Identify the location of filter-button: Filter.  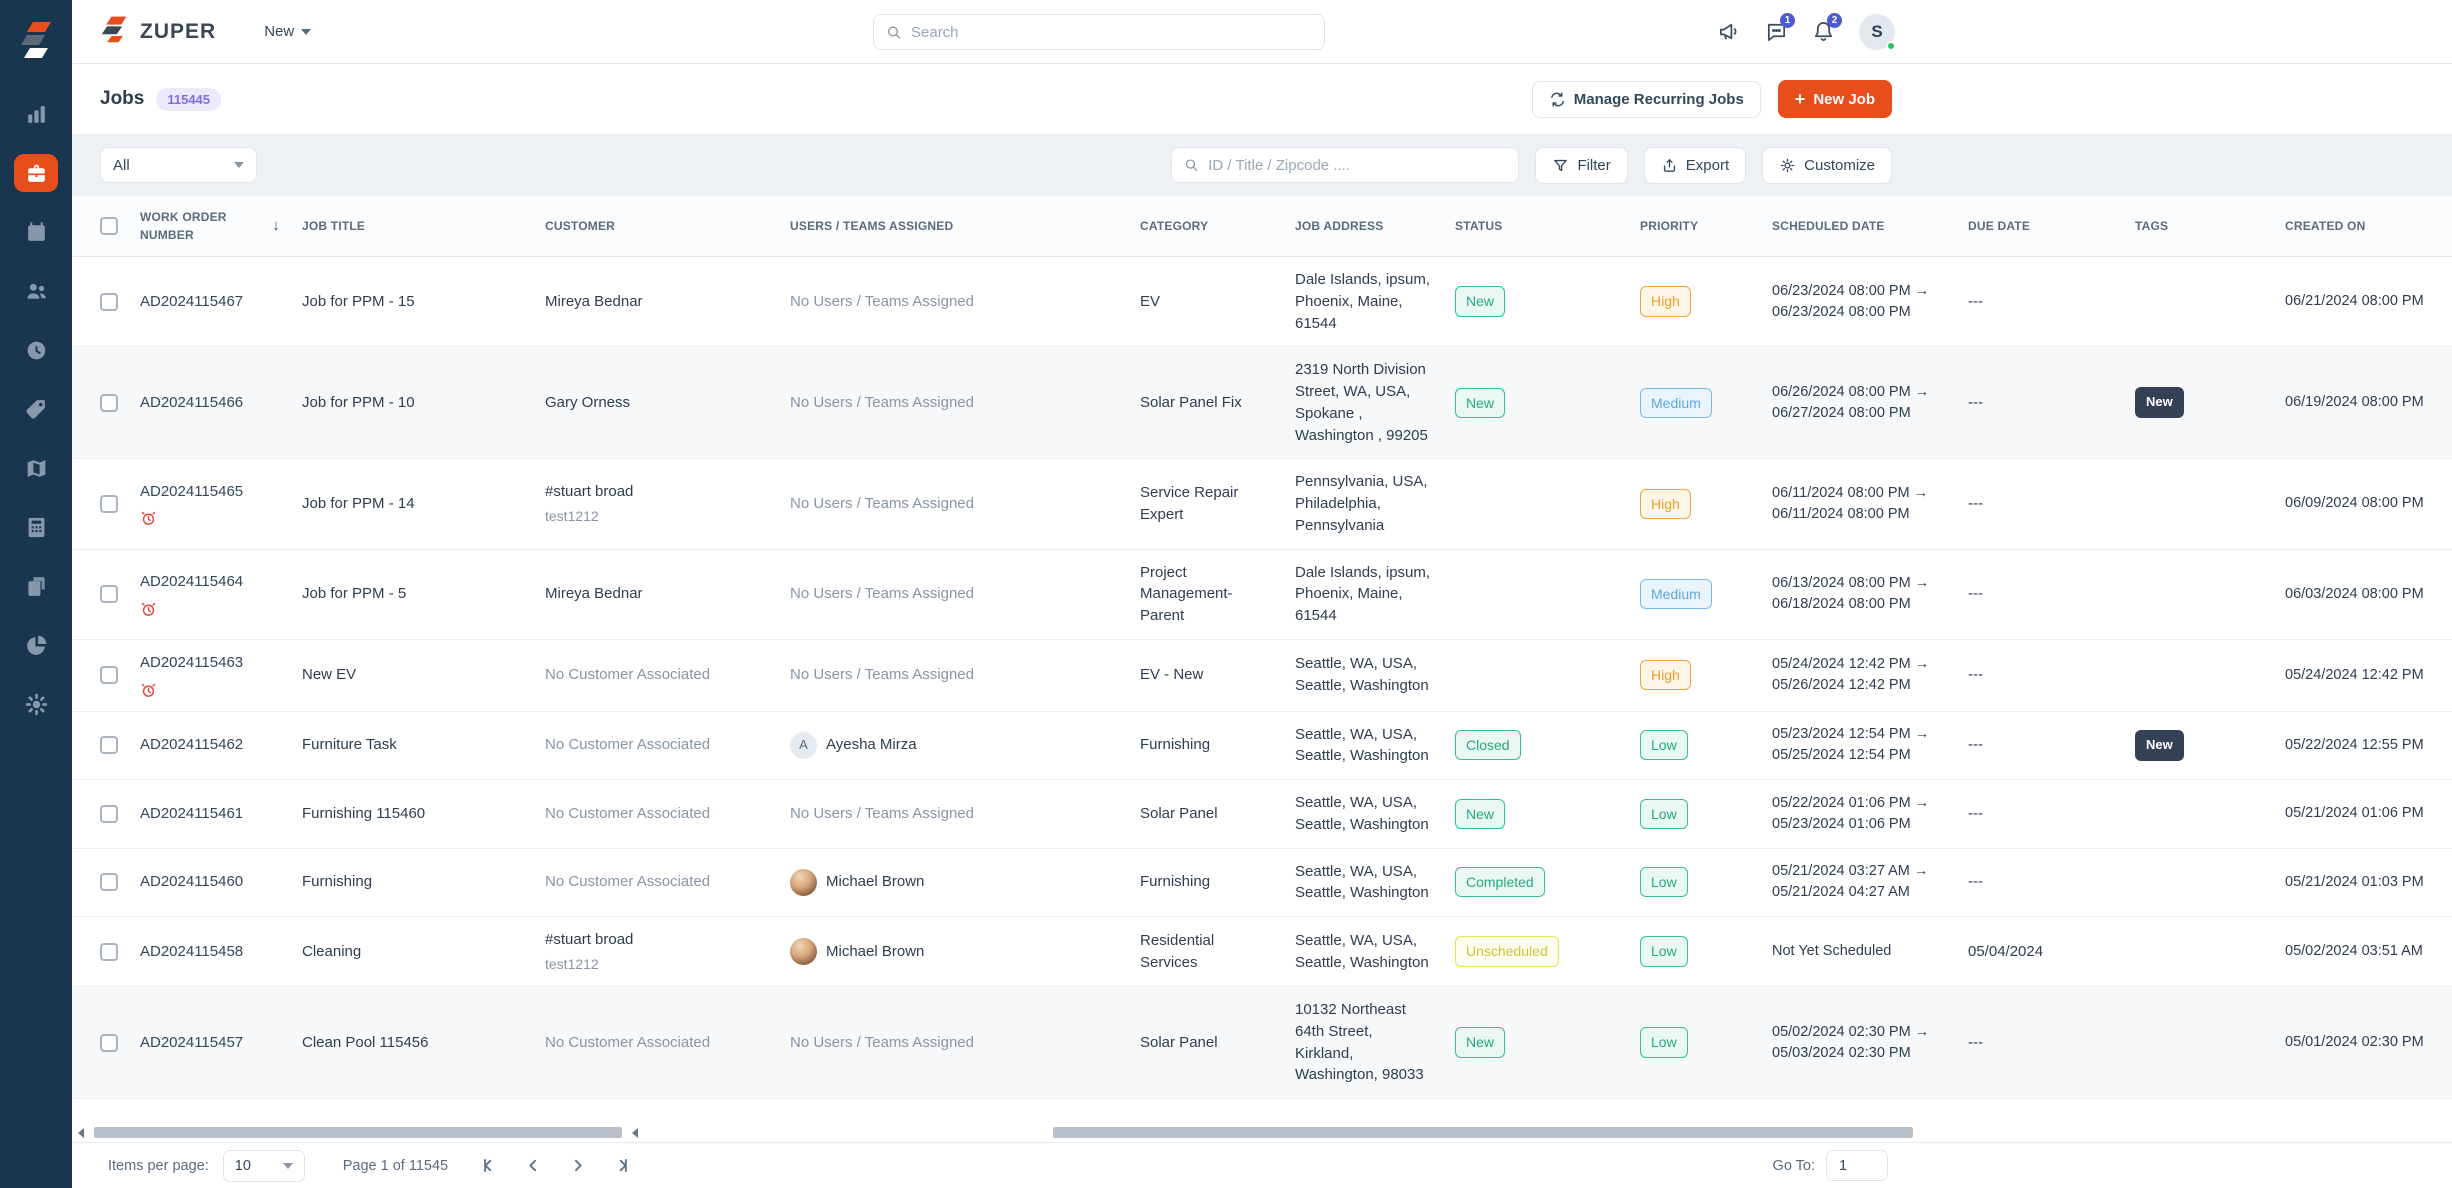
(1581, 165).